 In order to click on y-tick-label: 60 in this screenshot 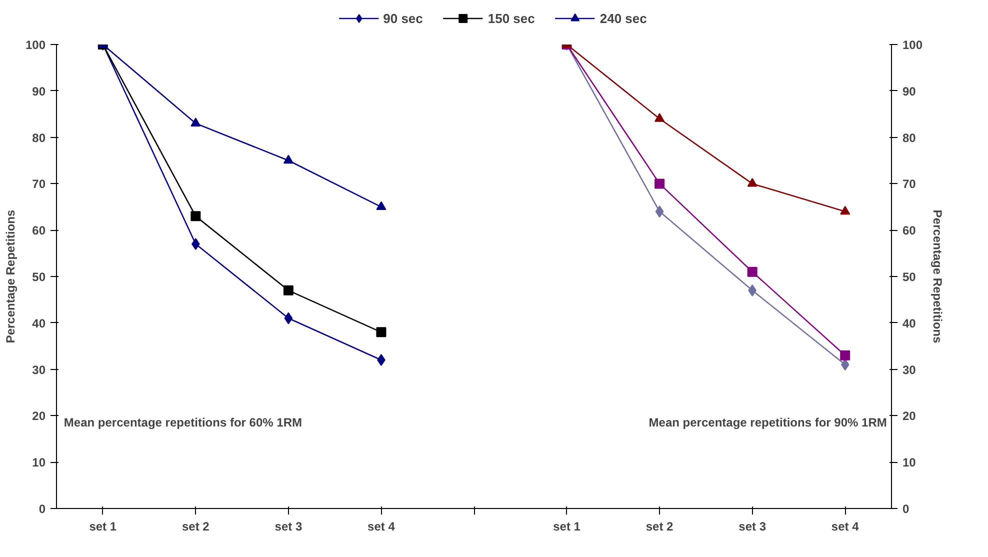, I will do `click(39, 231)`.